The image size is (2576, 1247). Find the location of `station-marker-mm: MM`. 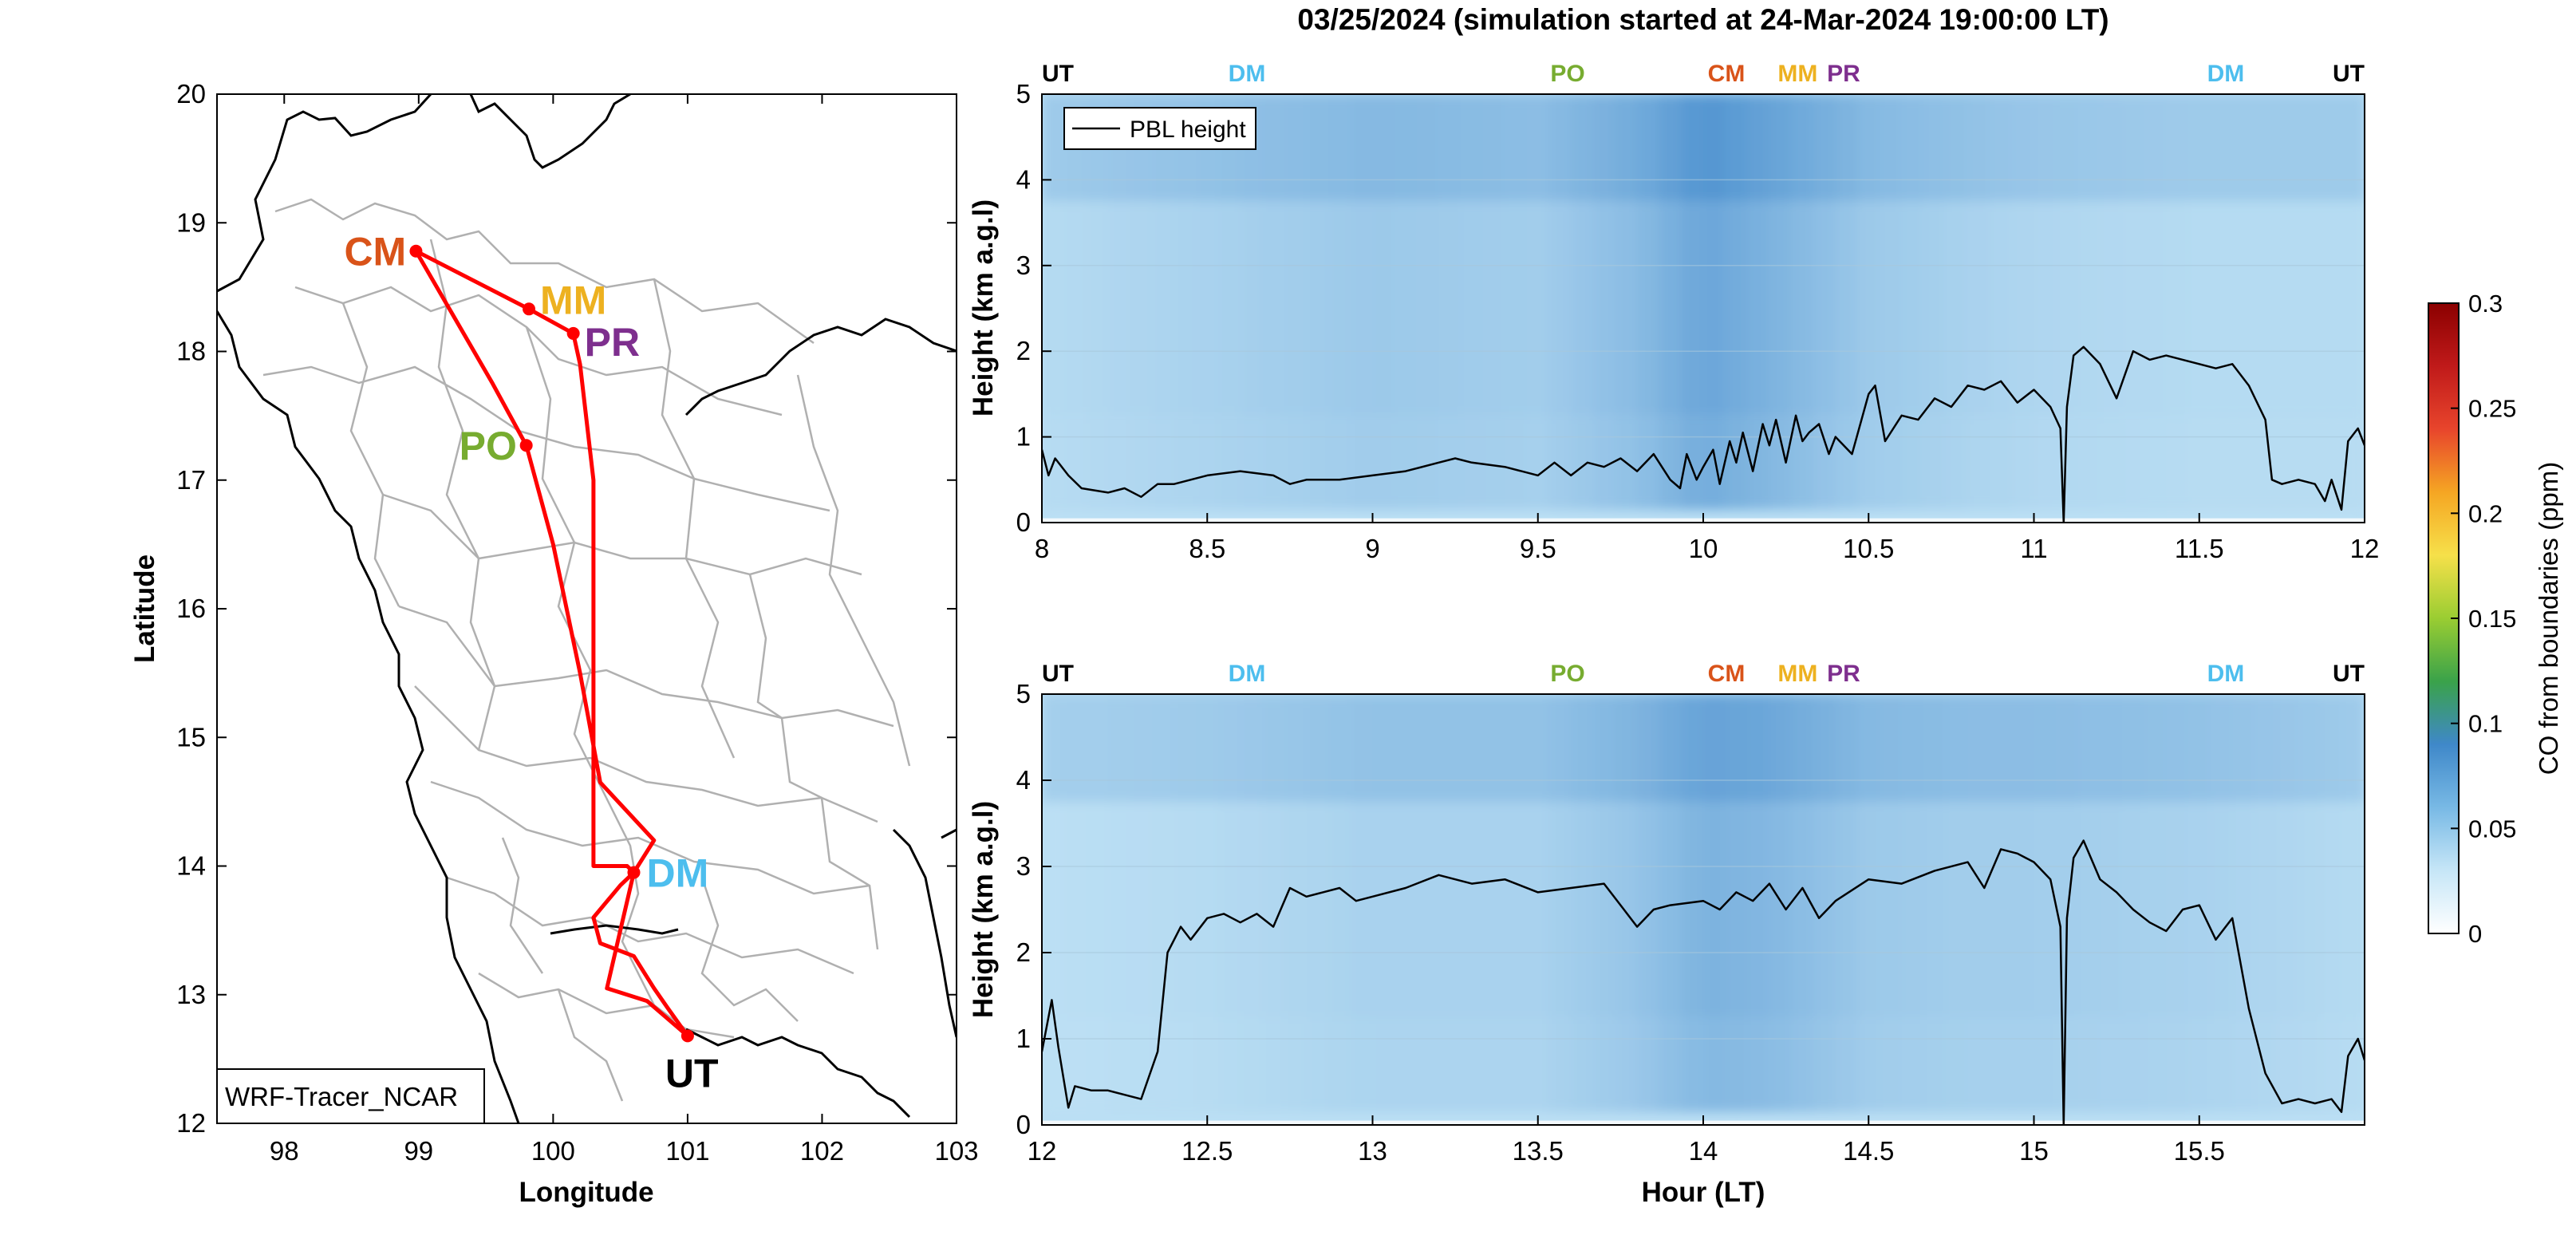

station-marker-mm: MM is located at coordinates (1797, 74).